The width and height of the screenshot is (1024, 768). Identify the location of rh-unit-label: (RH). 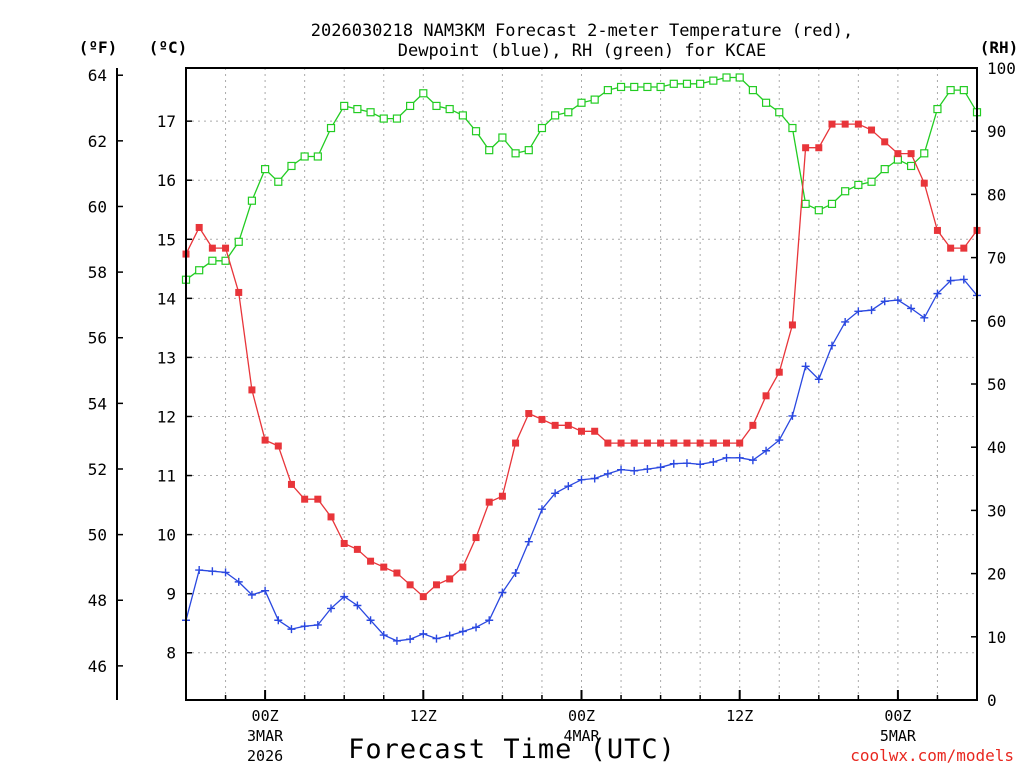
(999, 47).